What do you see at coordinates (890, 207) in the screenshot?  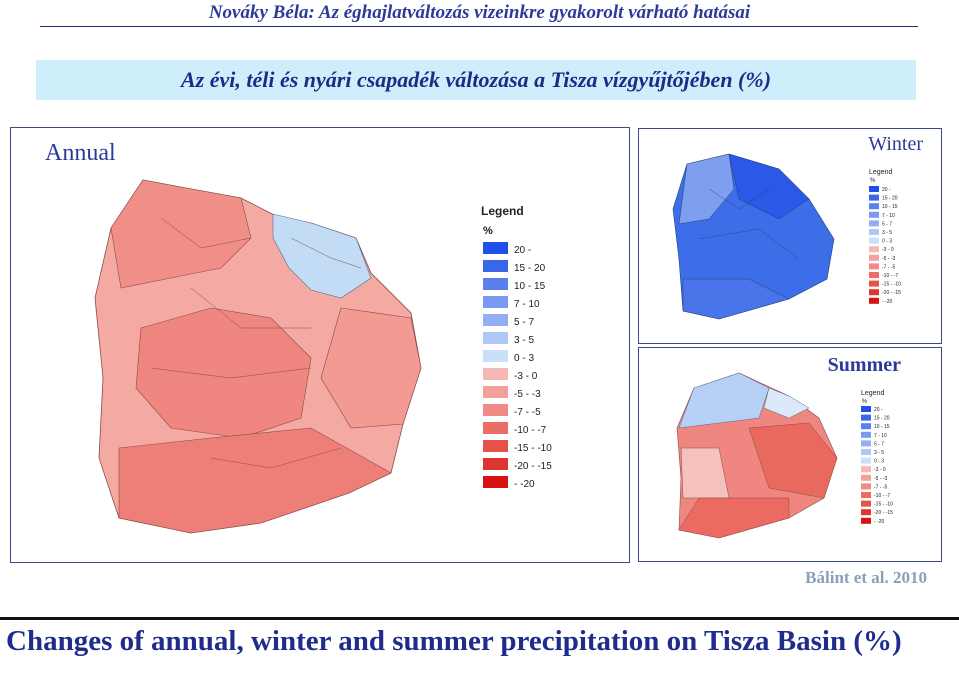 I see `winter-legend-label: 10 - 15` at bounding box center [890, 207].